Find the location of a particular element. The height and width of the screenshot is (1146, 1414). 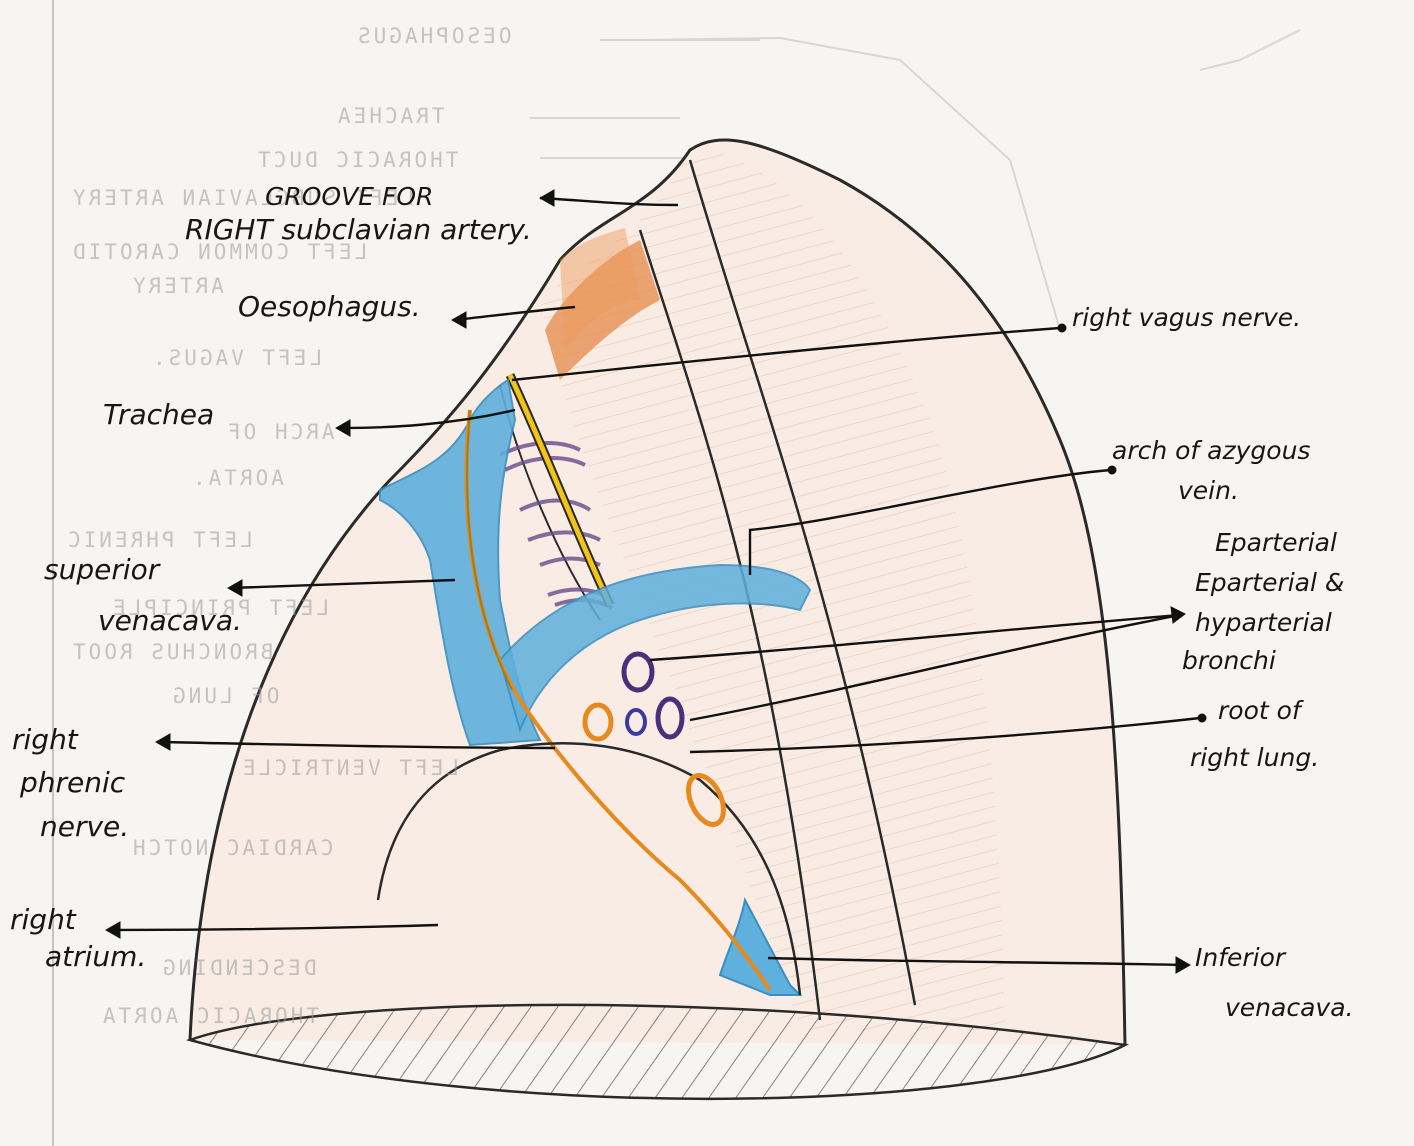

label-svc-line1: superior is located at coordinates (102, 569).